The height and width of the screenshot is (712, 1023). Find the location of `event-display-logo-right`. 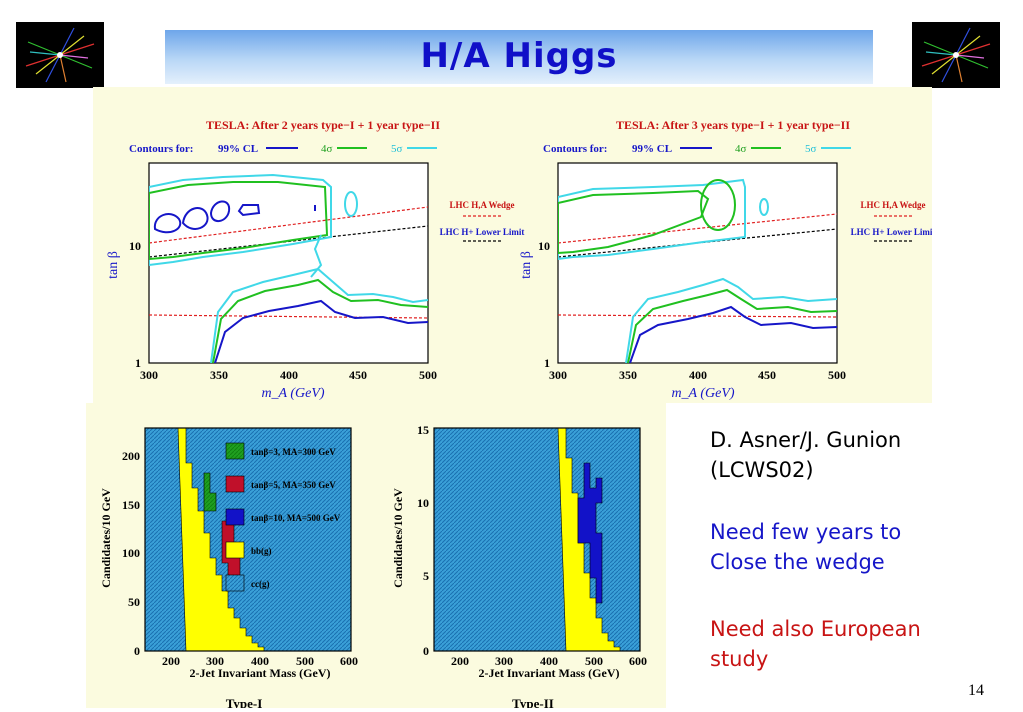

event-display-logo-right is located at coordinates (956, 55).